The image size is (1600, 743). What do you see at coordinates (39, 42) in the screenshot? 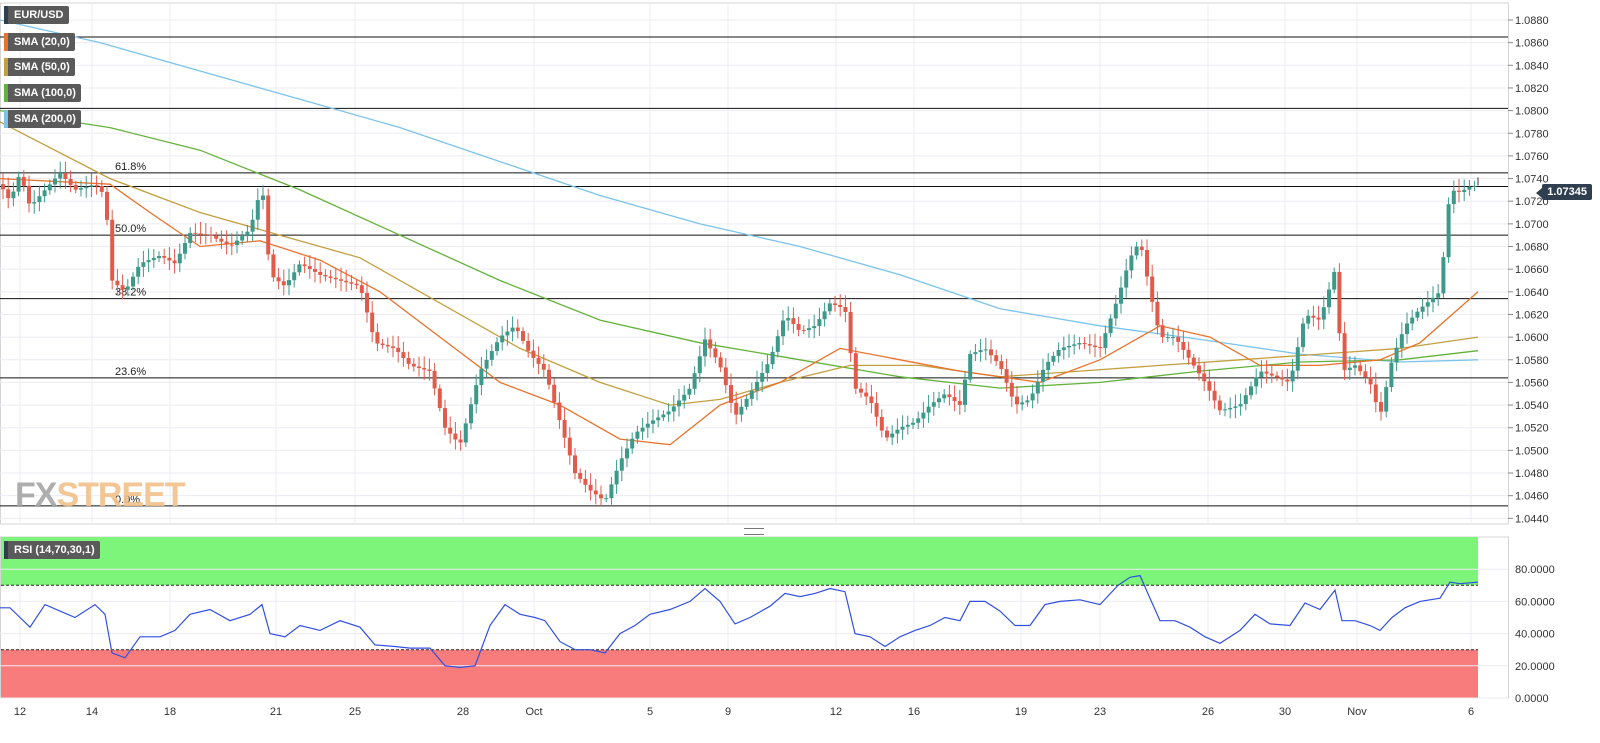
I see `sma-20-label: SMA (20,0)` at bounding box center [39, 42].